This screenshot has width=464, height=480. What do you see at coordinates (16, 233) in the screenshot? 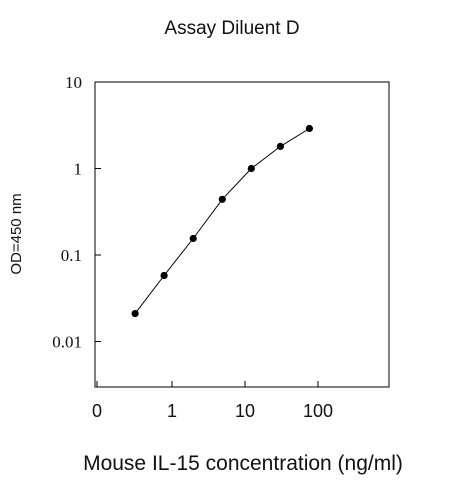
I see `y-axis-label: OD=450 nm` at bounding box center [16, 233].